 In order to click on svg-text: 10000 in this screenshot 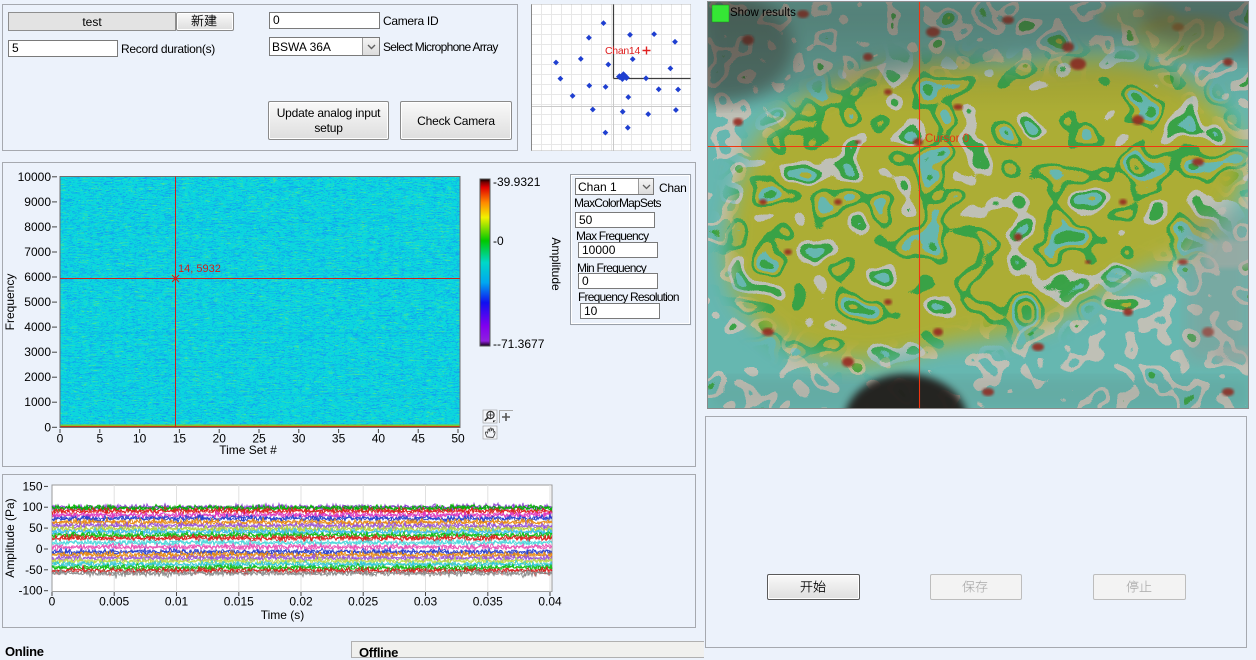, I will do `click(35, 177)`.